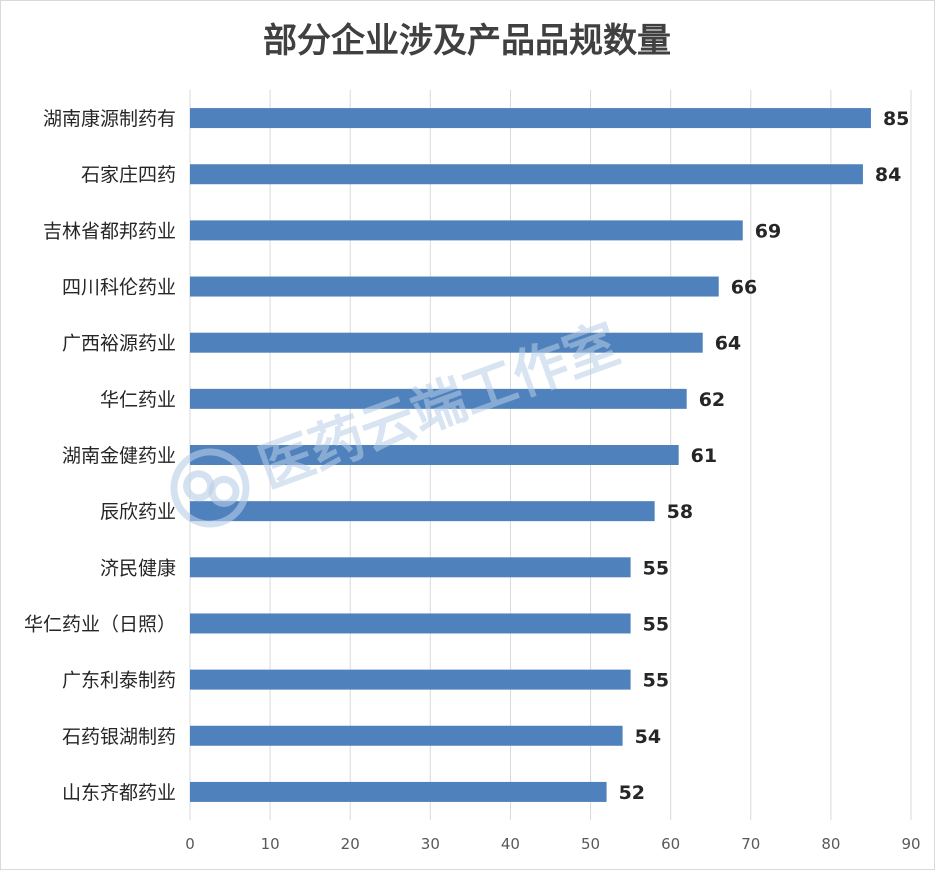 The width and height of the screenshot is (935, 870). What do you see at coordinates (648, 737) in the screenshot?
I see `value-label: 54` at bounding box center [648, 737].